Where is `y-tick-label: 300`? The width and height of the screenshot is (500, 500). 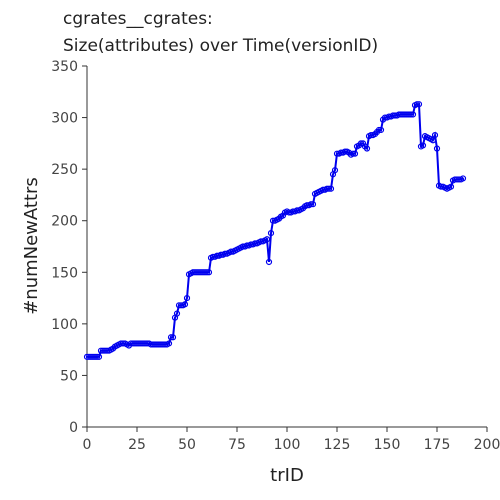 y-tick-label: 300 is located at coordinates (64, 119).